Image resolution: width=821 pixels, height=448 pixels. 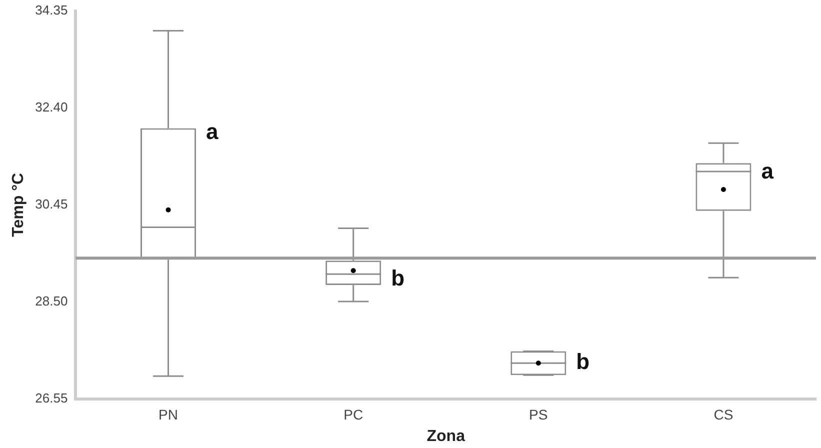 I want to click on y-tick-label: 26.55, so click(x=51, y=398).